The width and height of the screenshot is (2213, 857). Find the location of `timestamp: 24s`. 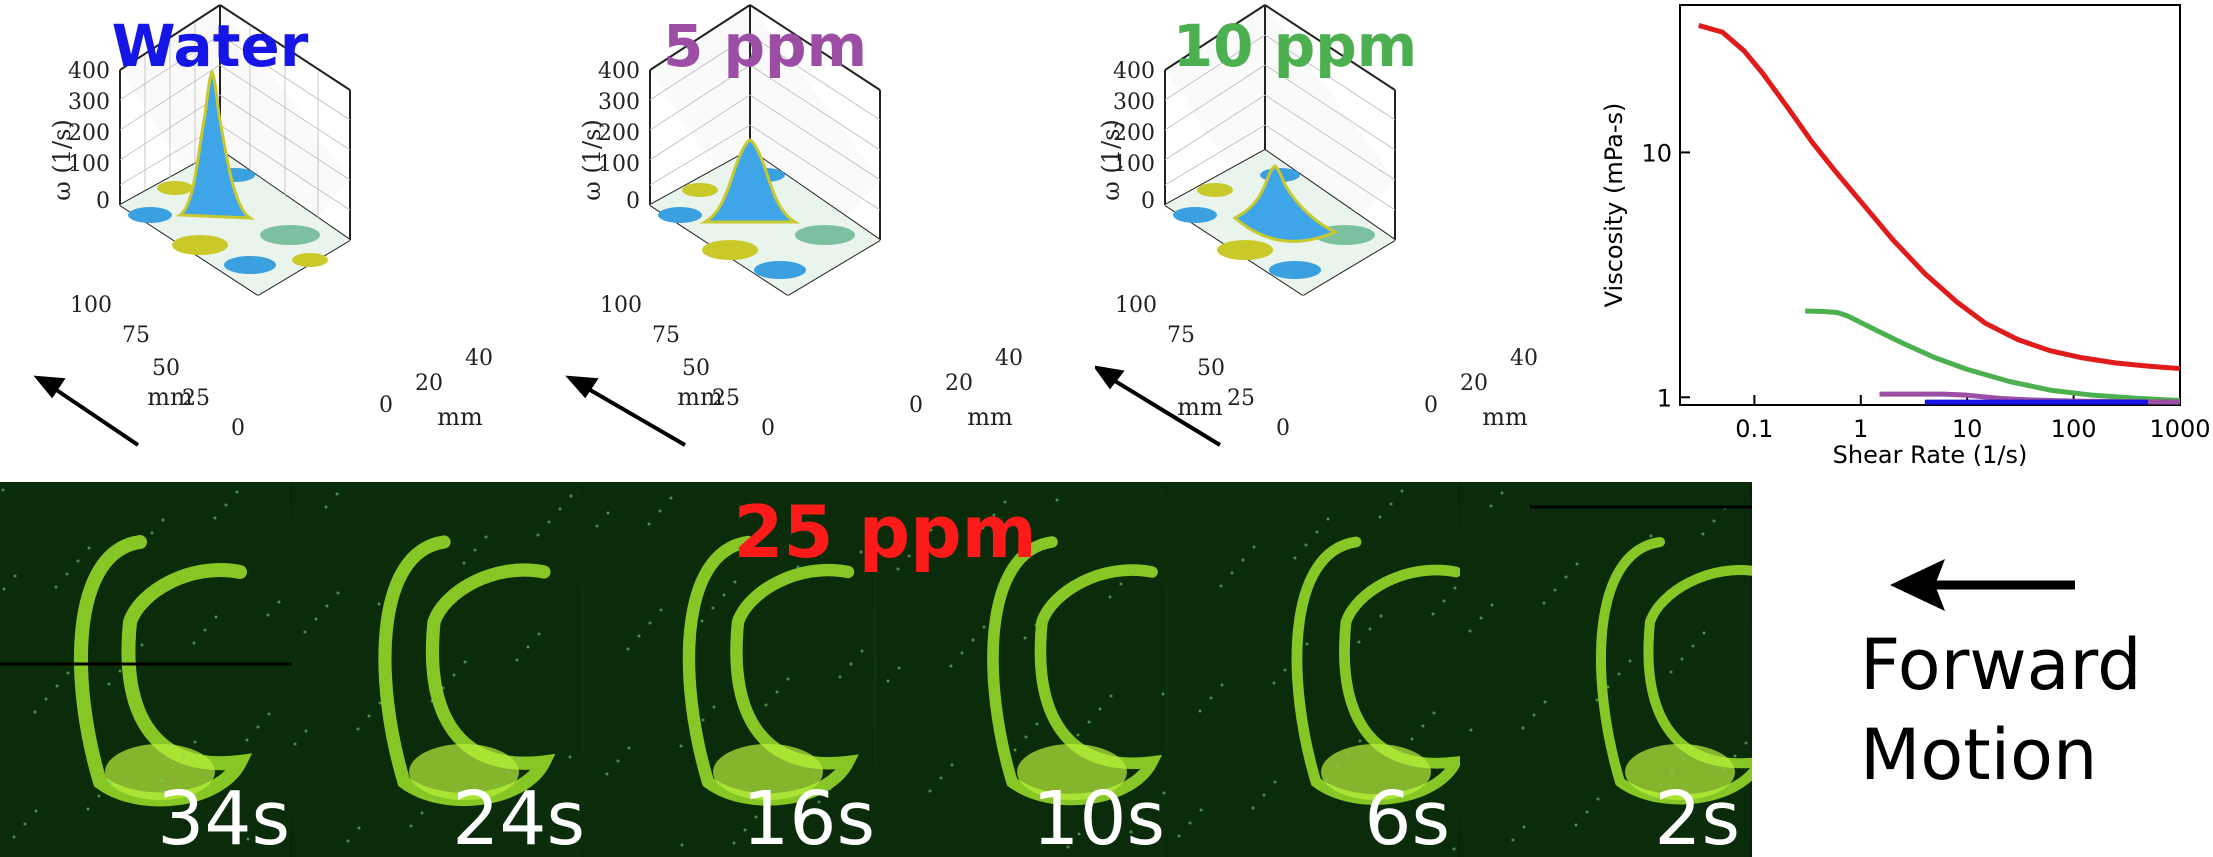

timestamp: 24s is located at coordinates (518, 816).